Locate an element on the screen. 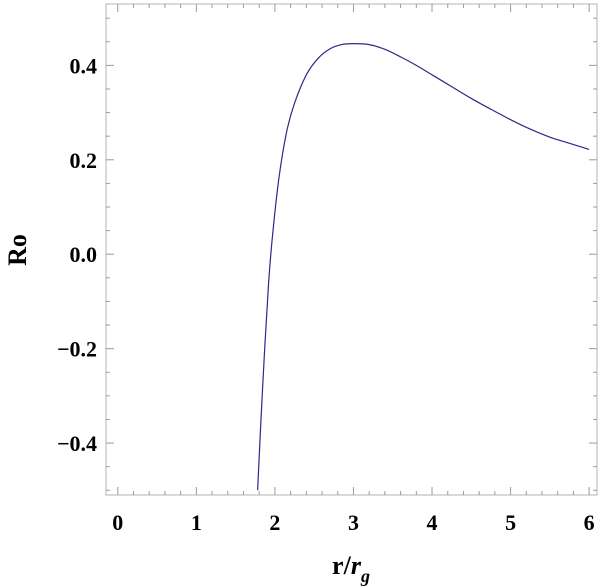 The image size is (600, 587). x-tick-label: 1 is located at coordinates (196, 522).